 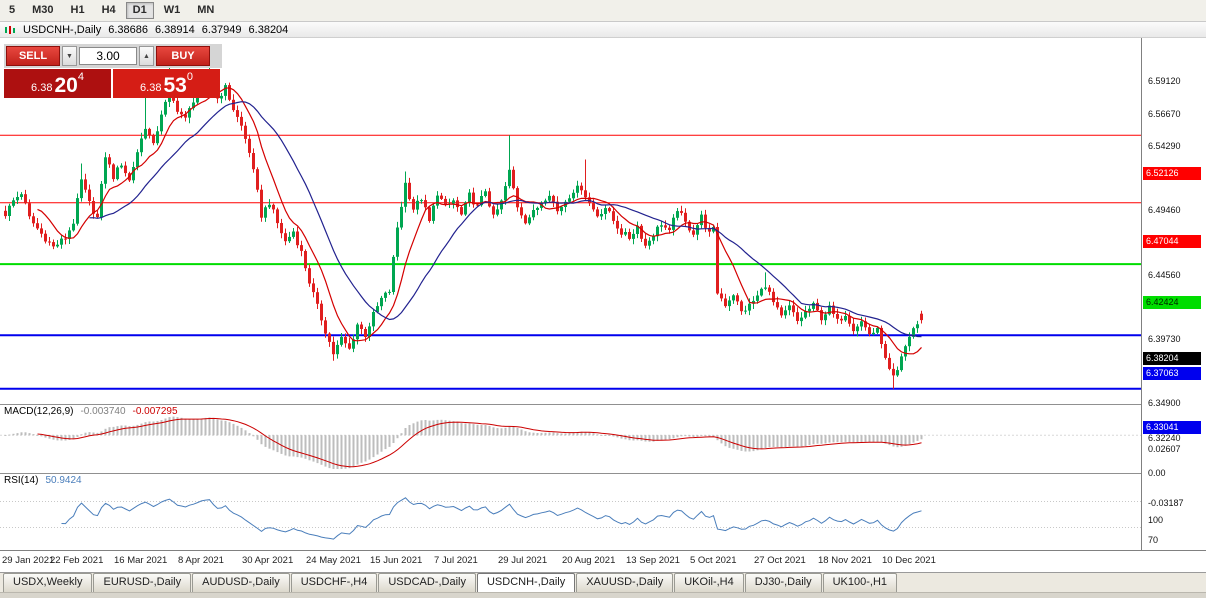 What do you see at coordinates (77, 10) in the screenshot?
I see `timeframe-button-h1: H1` at bounding box center [77, 10].